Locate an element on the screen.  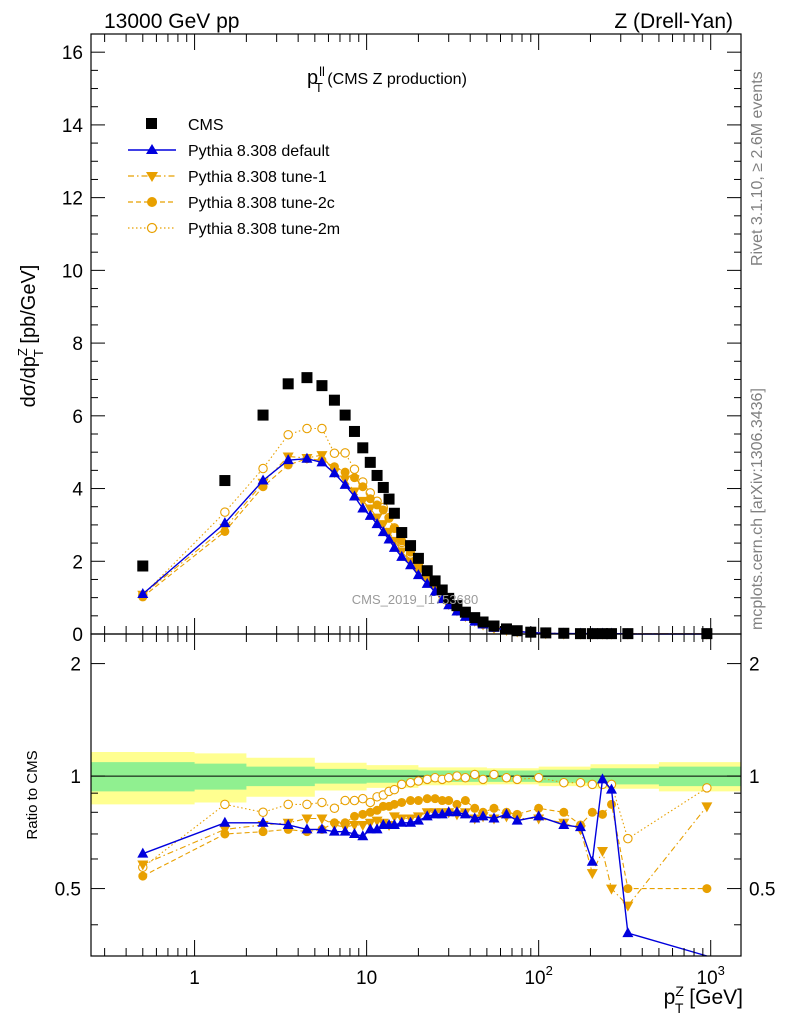
mcplots-label: mcplots.cern.ch [arXiv:1306.3436] is located at coordinates (757, 509).